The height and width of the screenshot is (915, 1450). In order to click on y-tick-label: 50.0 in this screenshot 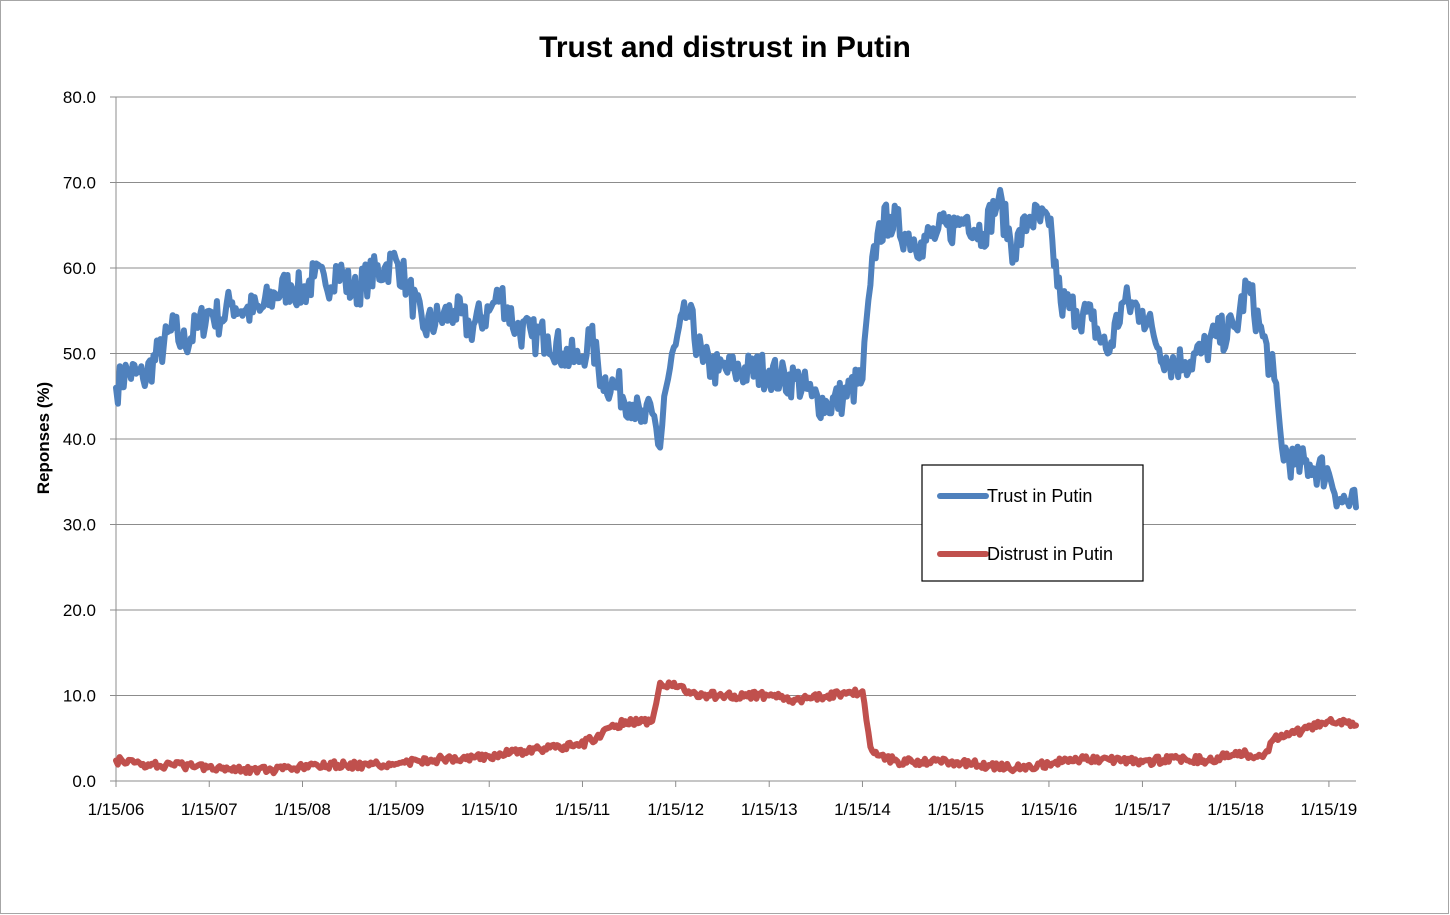, I will do `click(79, 354)`.